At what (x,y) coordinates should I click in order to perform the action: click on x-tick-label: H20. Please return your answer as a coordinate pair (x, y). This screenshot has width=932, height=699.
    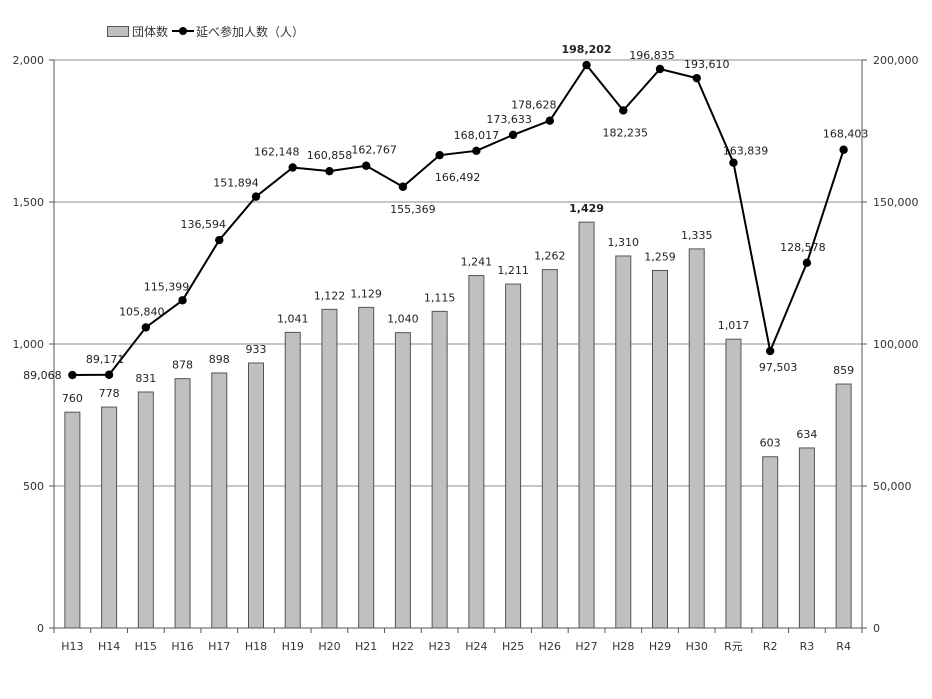
    Looking at the image, I should click on (329, 646).